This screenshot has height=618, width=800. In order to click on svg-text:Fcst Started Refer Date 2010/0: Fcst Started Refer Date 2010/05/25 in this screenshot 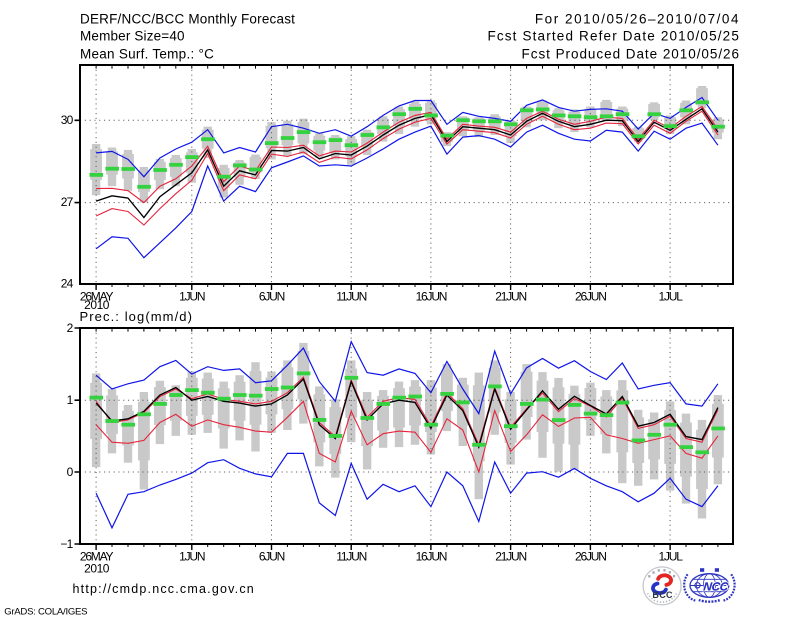, I will do `click(613, 36)`.